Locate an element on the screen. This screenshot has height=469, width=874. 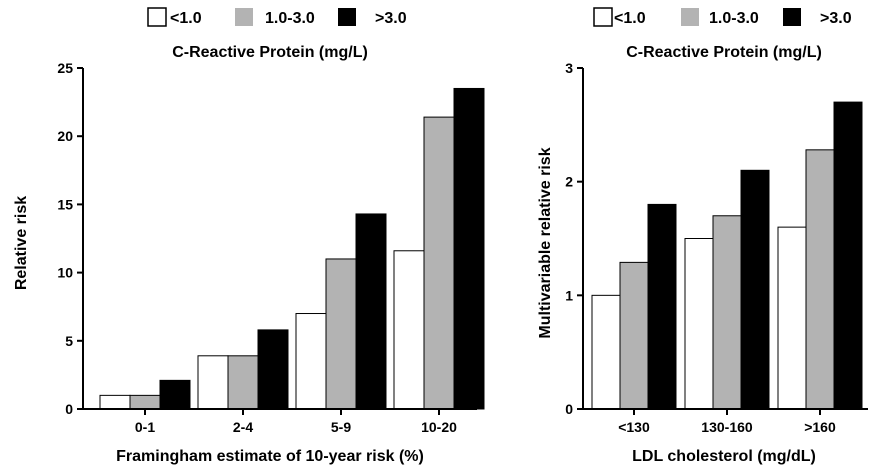
y-tick-label: 5 is located at coordinates (69, 341).